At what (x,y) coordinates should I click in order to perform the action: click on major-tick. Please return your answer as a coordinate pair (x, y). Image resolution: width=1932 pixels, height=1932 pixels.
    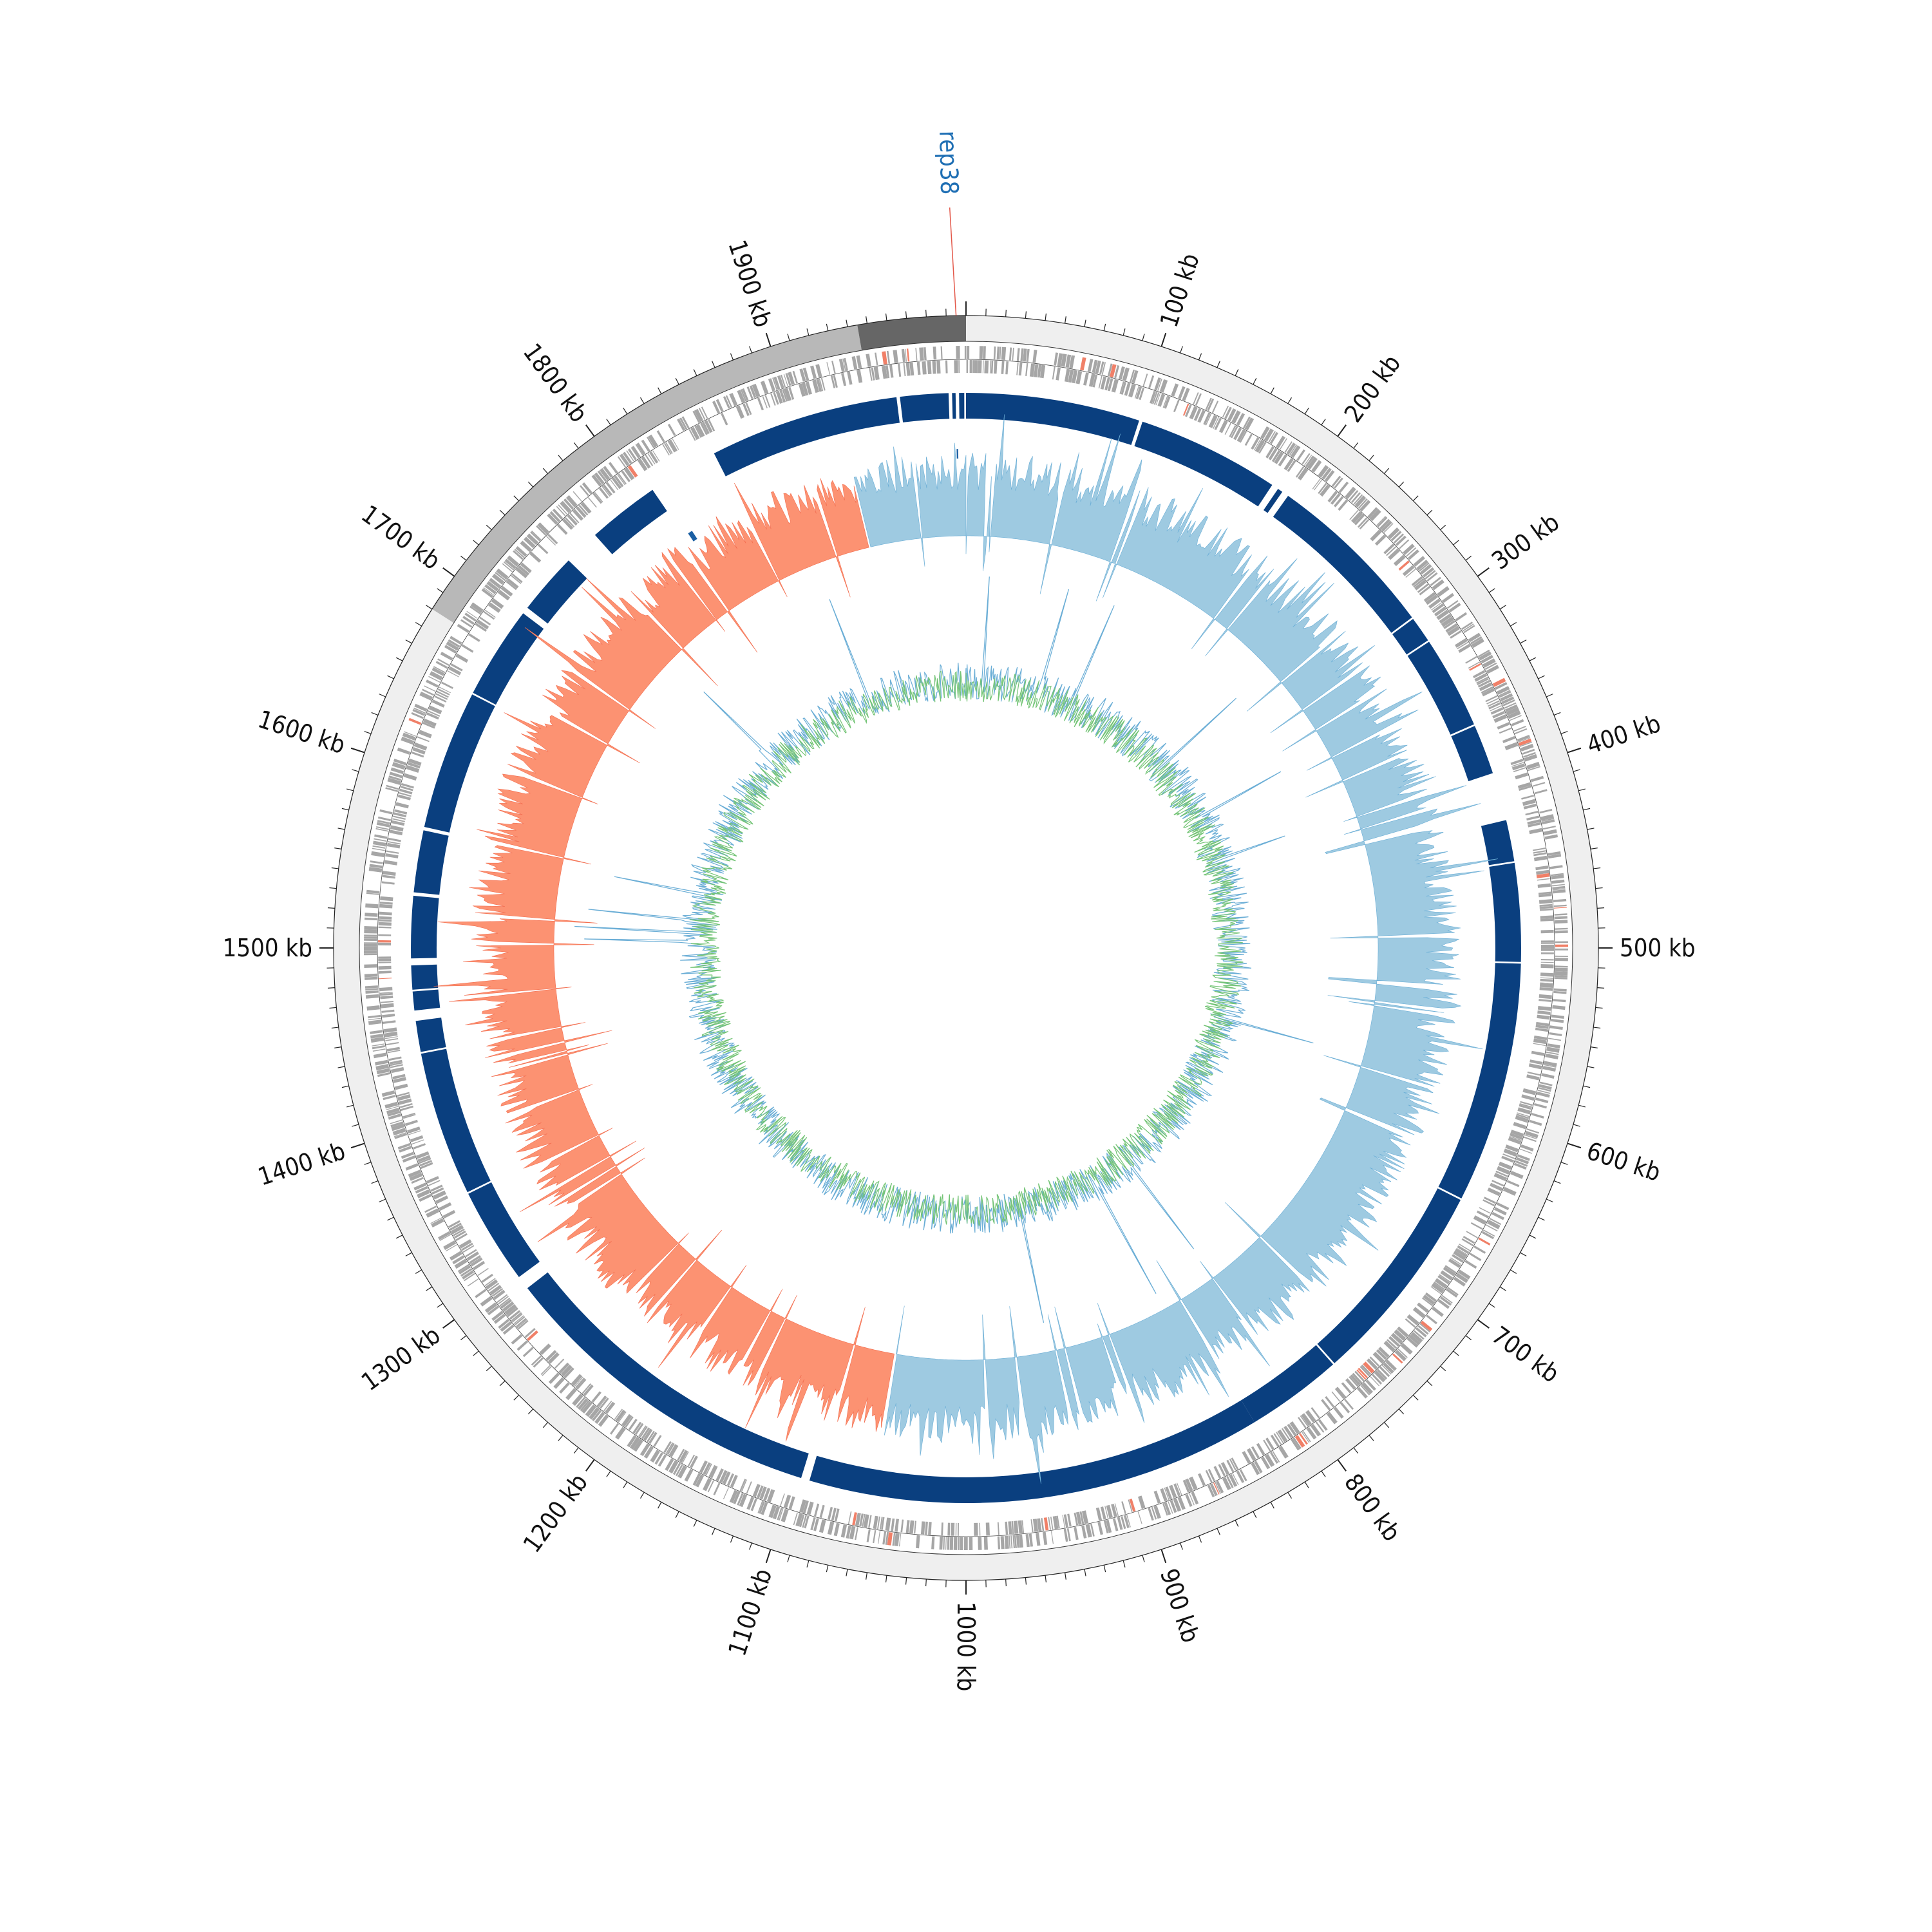
    Looking at the image, I should click on (1342, 1465).